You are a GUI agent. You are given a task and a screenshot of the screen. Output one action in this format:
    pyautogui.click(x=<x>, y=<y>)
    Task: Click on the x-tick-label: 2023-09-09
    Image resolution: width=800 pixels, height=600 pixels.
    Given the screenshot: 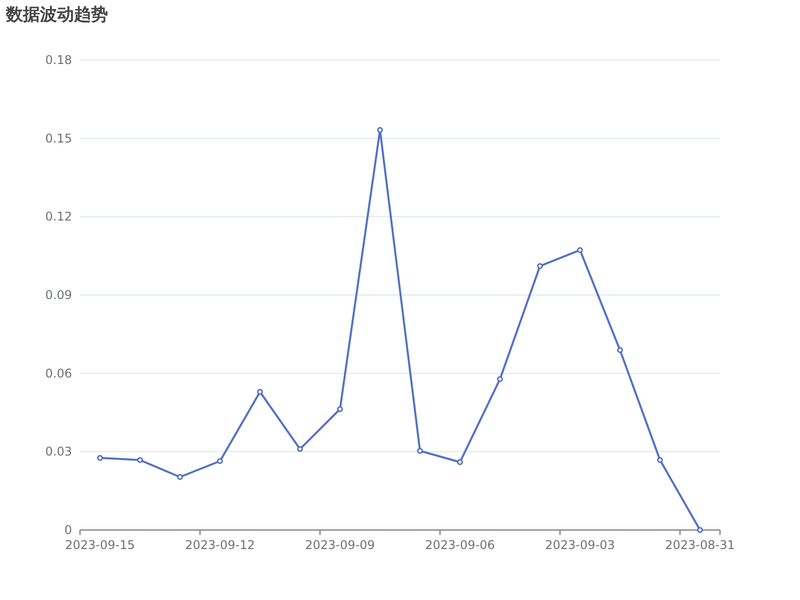 What is the action you would take?
    pyautogui.click(x=340, y=545)
    